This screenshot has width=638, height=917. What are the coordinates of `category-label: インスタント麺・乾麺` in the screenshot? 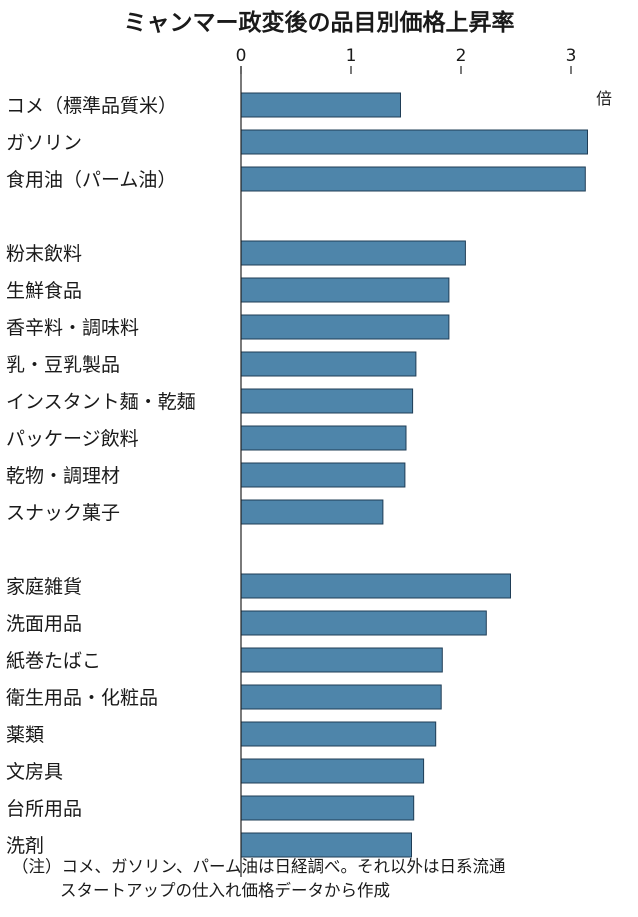 It's located at (101, 402).